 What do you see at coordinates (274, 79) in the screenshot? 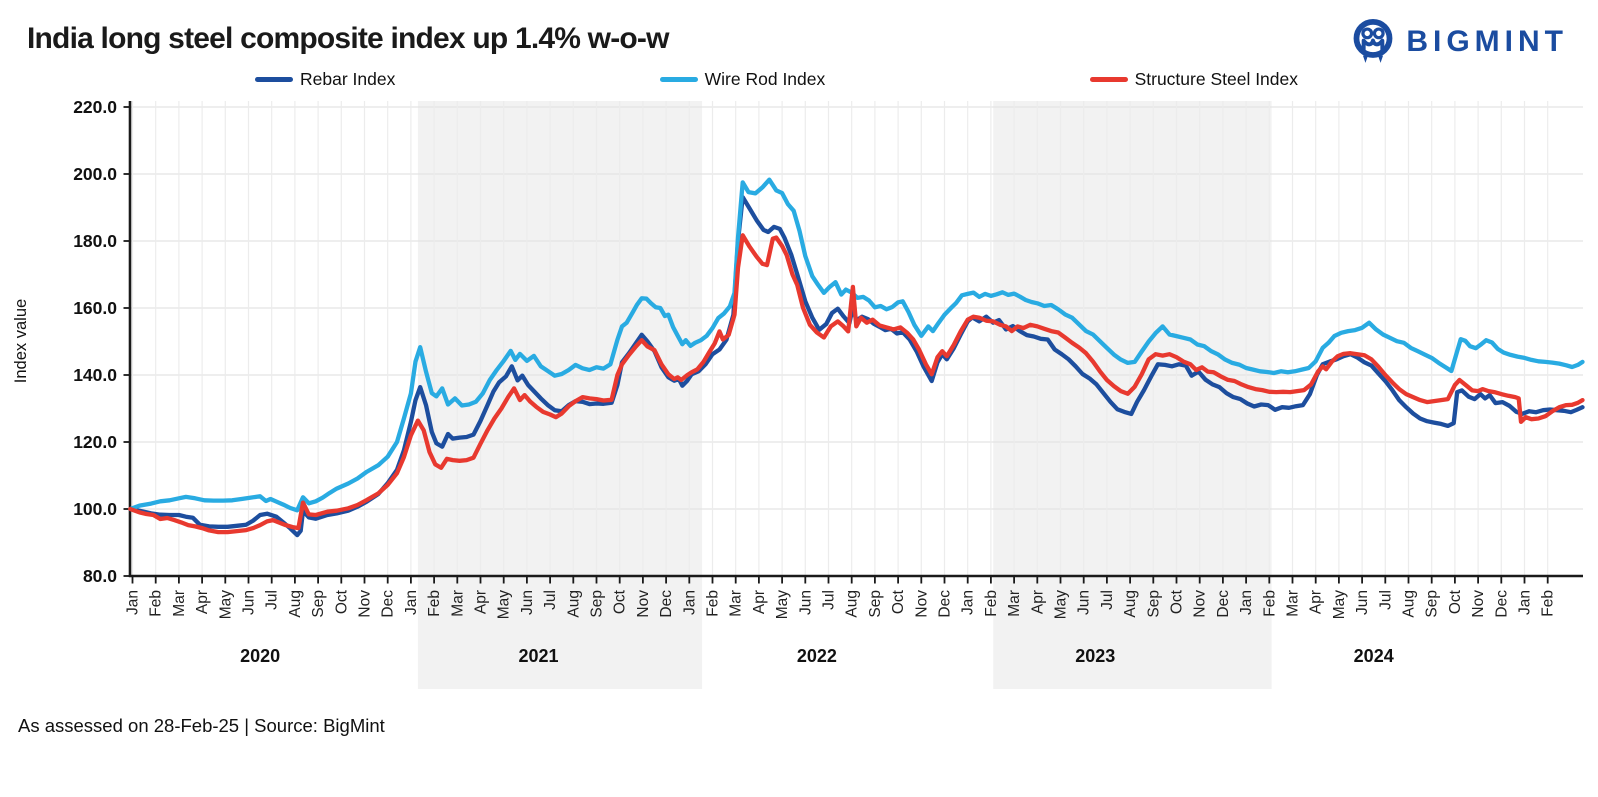
I see `rebar-index-line-swatch` at bounding box center [274, 79].